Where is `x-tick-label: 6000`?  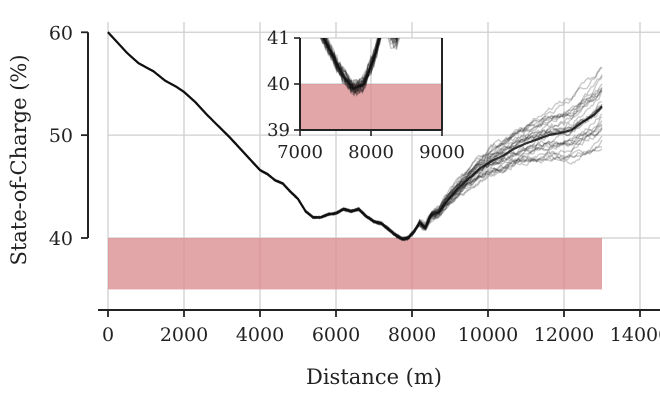 x-tick-label: 6000 is located at coordinates (336, 335).